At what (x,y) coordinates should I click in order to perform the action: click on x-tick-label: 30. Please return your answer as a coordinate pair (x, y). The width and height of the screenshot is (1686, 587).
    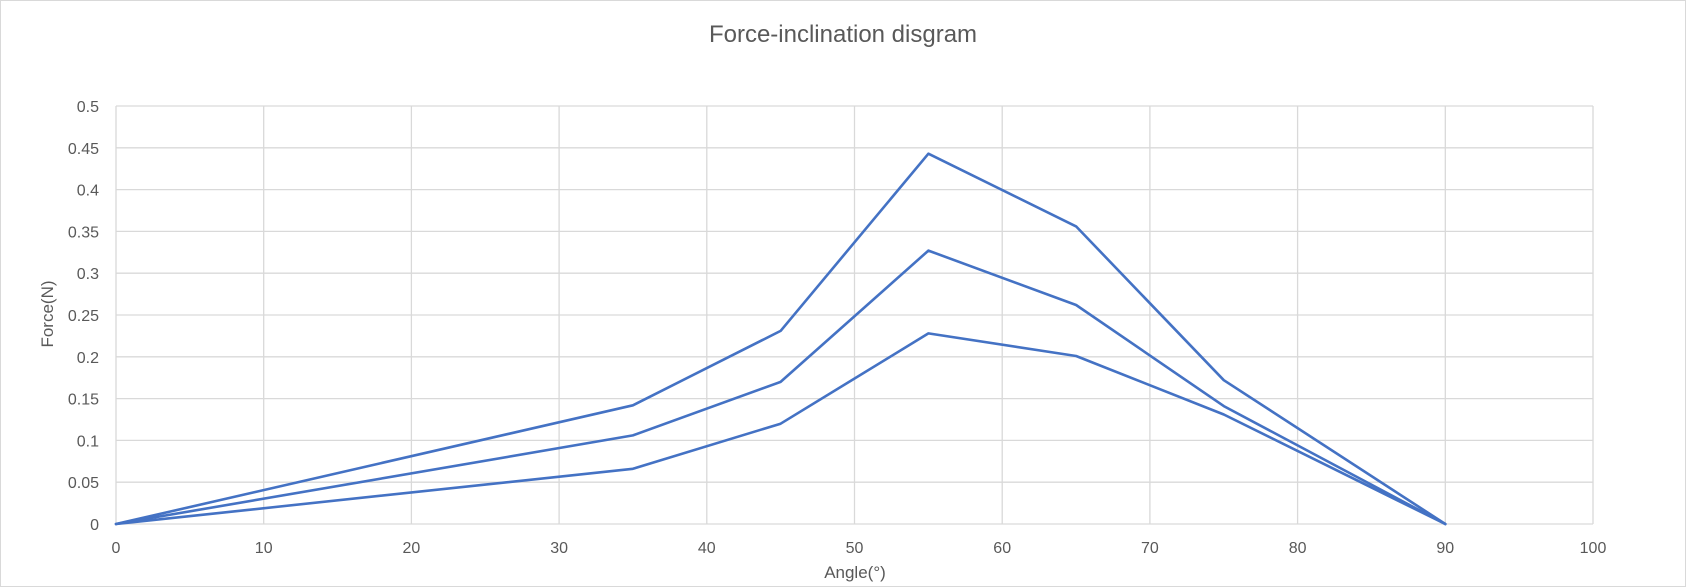
    Looking at the image, I should click on (559, 548).